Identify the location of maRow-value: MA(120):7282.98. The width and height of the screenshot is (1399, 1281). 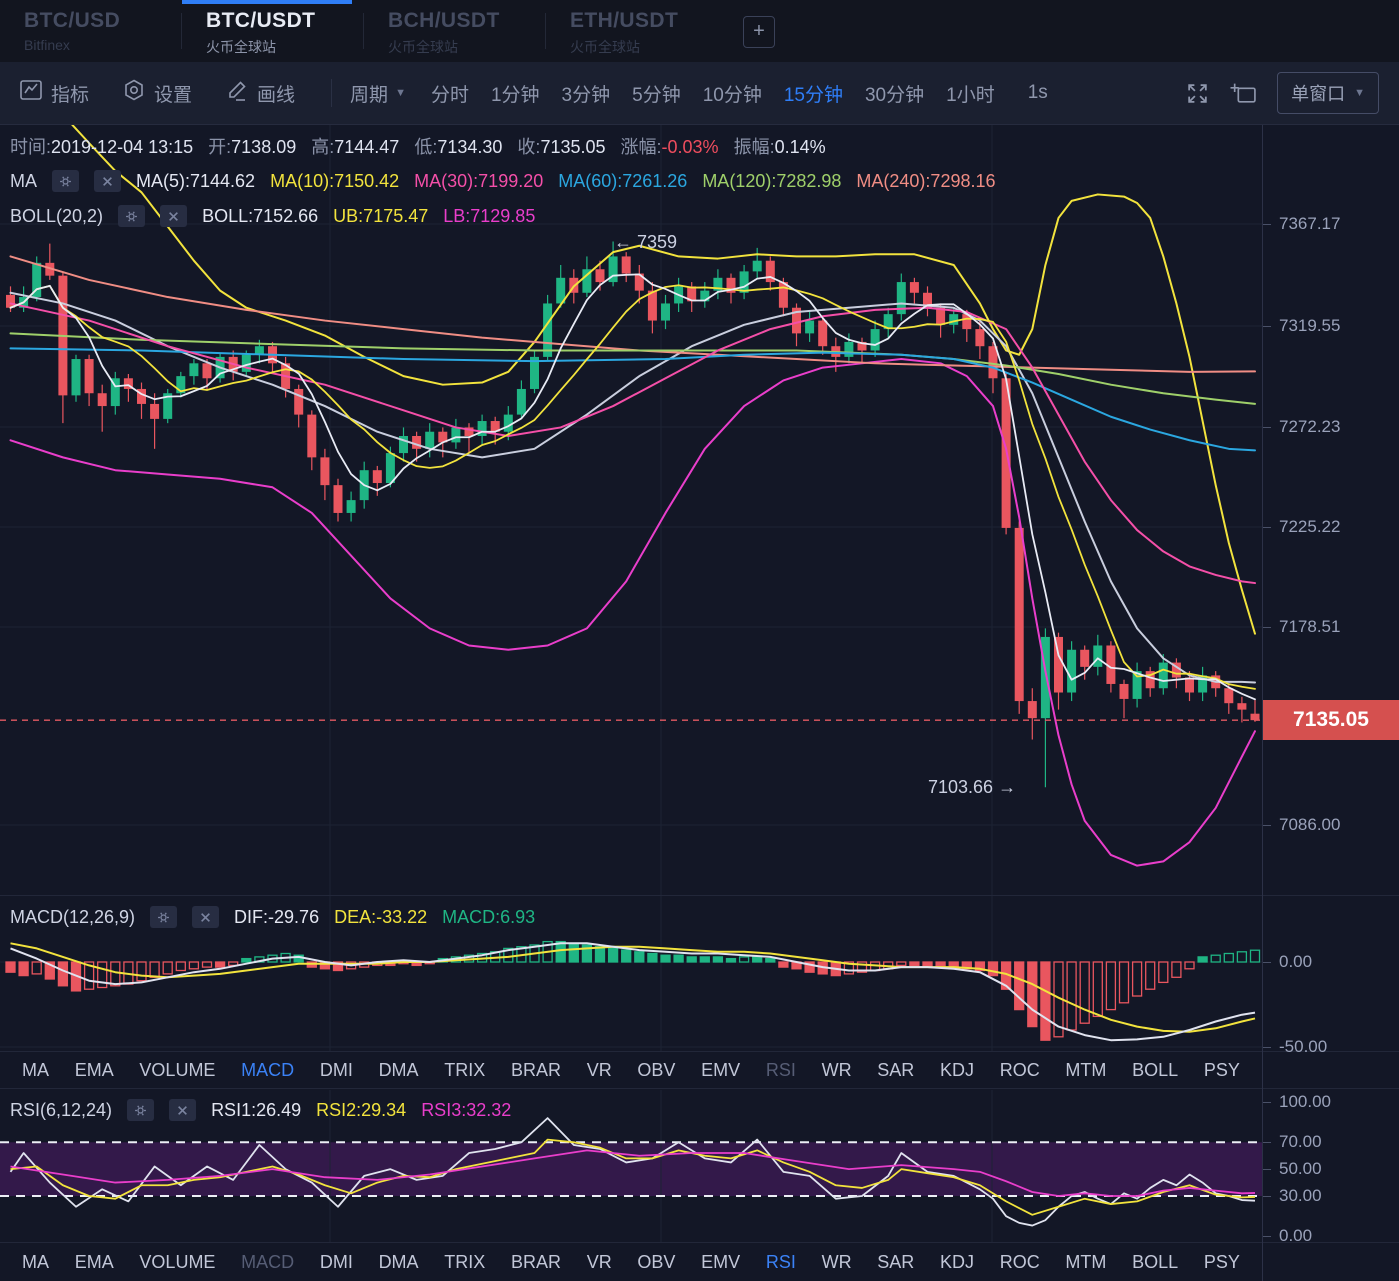
(772, 180).